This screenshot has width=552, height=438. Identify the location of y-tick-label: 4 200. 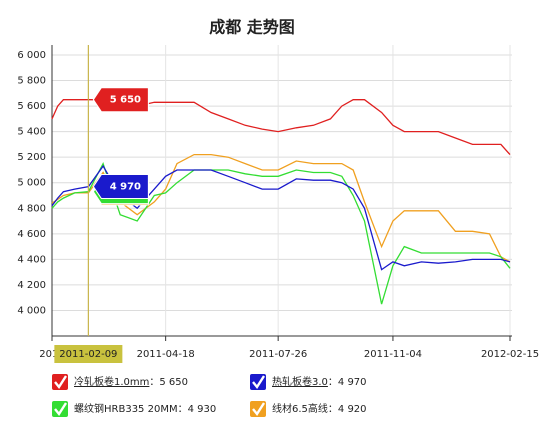
(31, 285).